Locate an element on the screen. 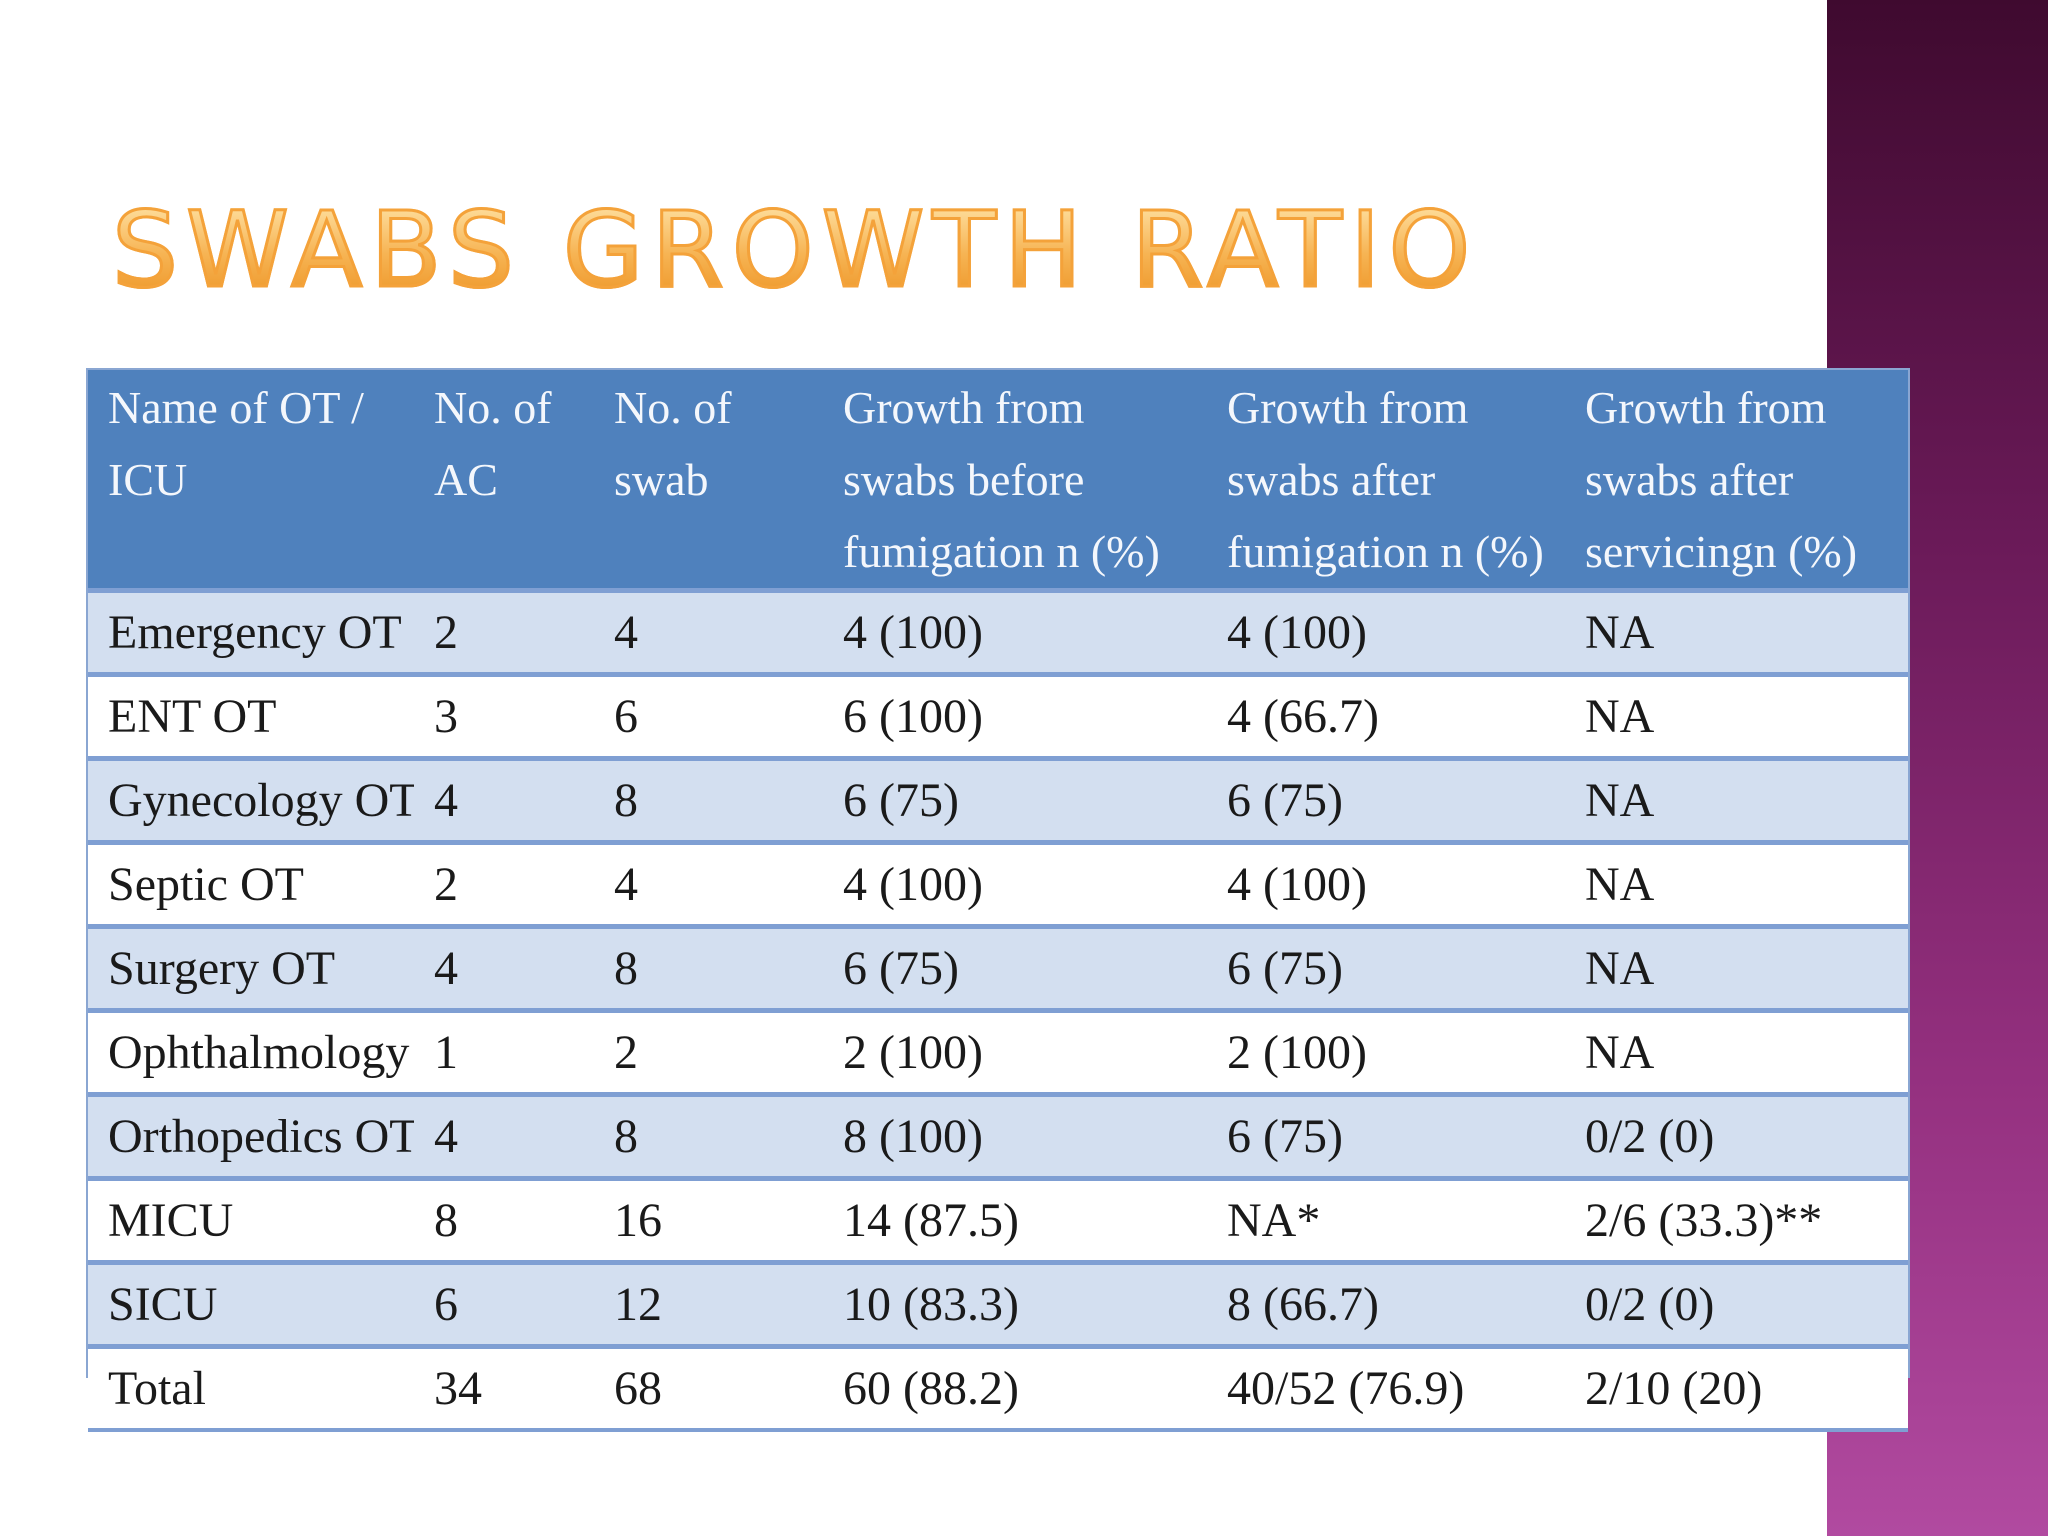 This screenshot has height=1536, width=2048. slide-title: SWABS GROWTH RATIO is located at coordinates (794, 250).